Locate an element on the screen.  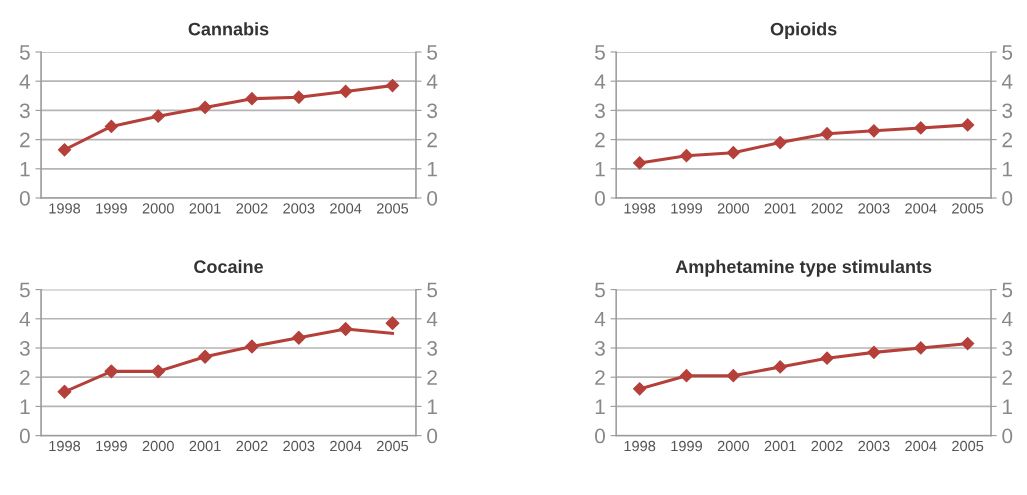
chart-title: Opioids is located at coordinates (803, 31).